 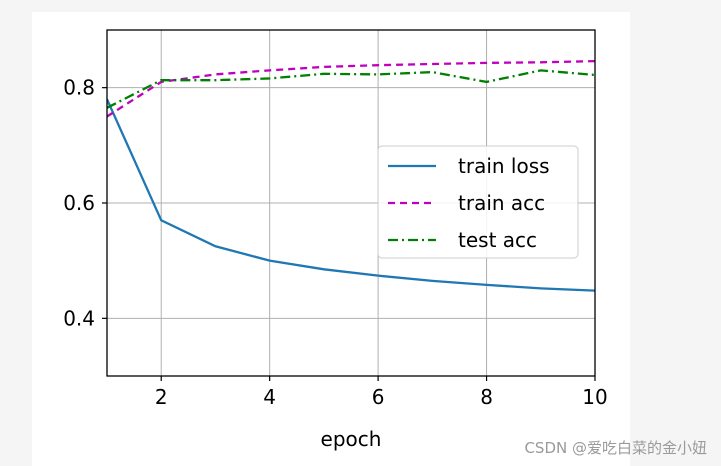 I want to click on x-tick-label: 4, so click(x=269, y=397).